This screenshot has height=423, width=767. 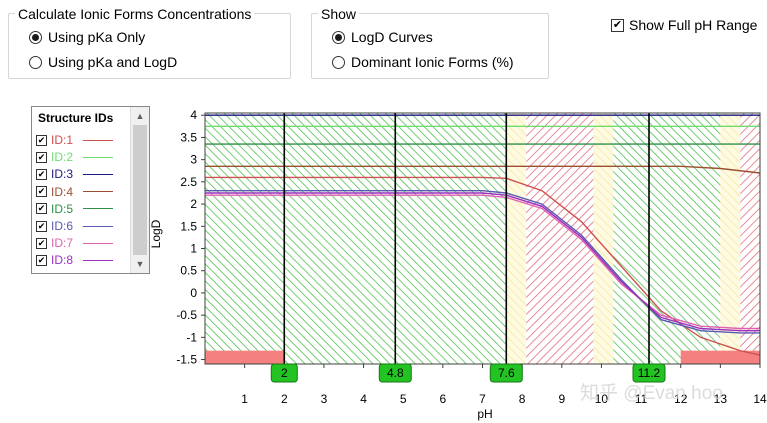 I want to click on legend-item: ✔ ID:2, so click(x=74, y=157).